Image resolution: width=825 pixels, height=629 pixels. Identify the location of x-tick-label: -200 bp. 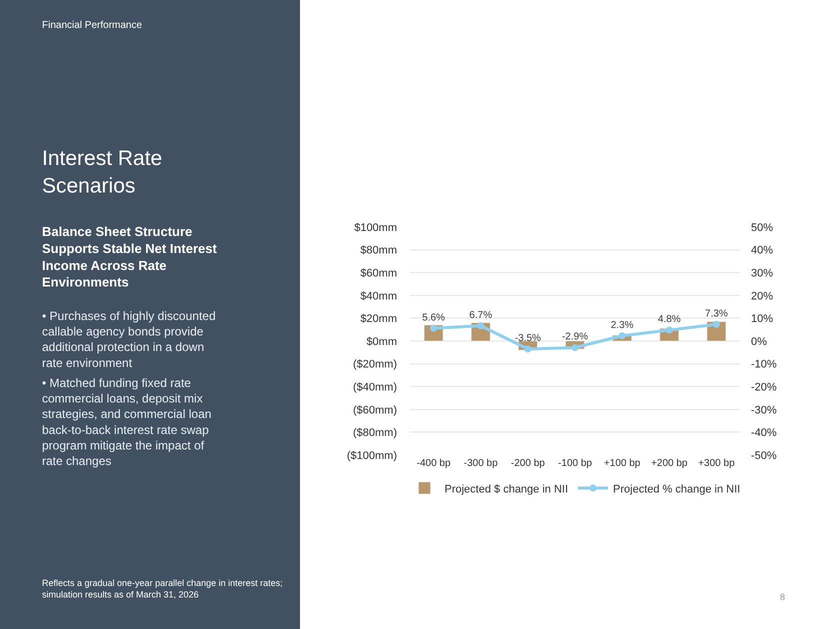
(528, 463).